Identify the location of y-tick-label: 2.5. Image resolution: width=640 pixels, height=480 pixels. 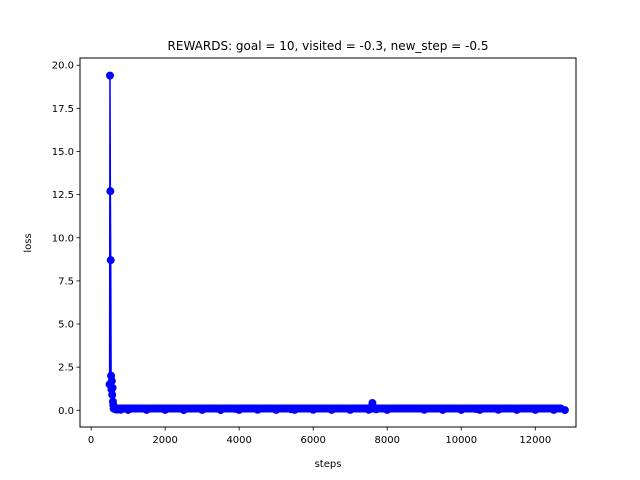
(66, 368).